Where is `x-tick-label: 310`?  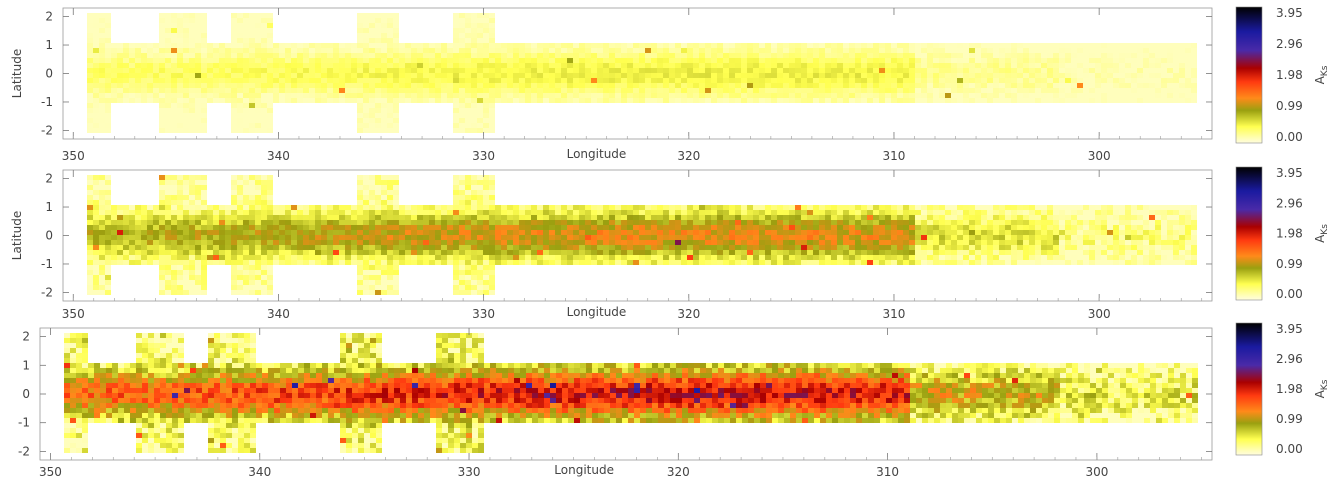 x-tick-label: 310 is located at coordinates (894, 156).